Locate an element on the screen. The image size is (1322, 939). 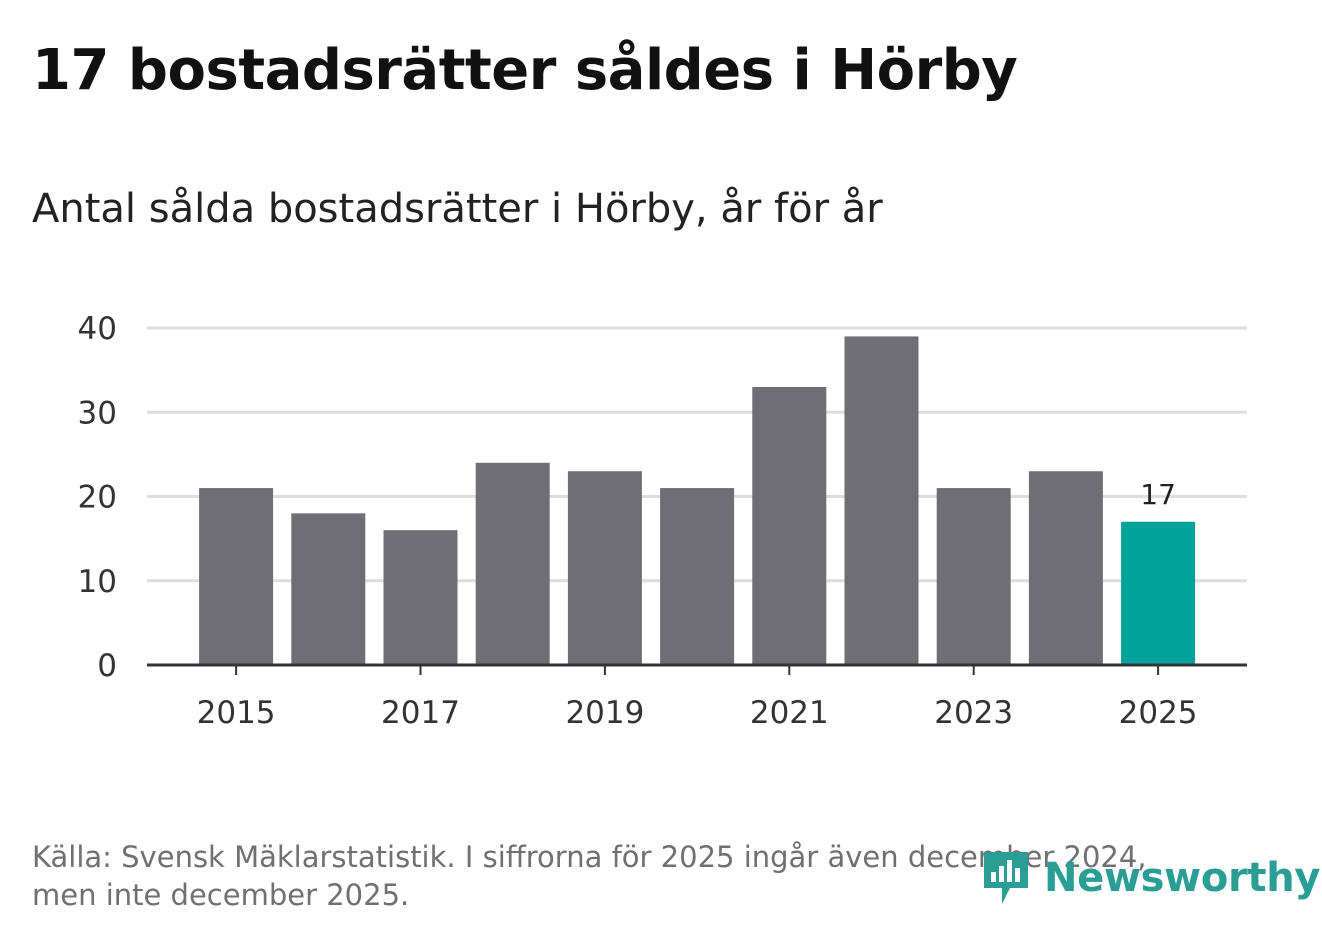
bar-2019 is located at coordinates (604, 568).